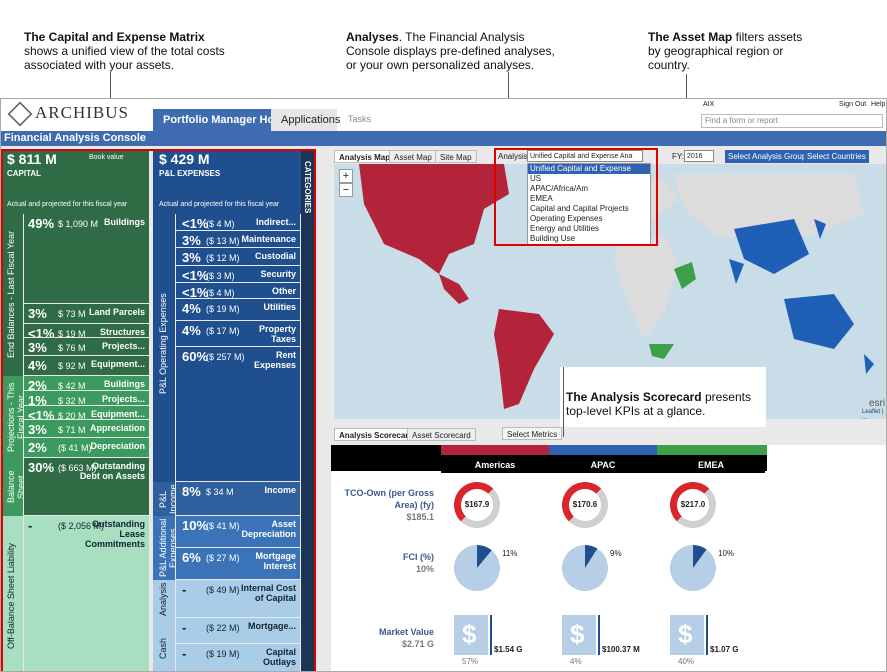 This screenshot has width=887, height=672. I want to click on capital-row: 3% $ 73 M Land Parcels, so click(86, 313).